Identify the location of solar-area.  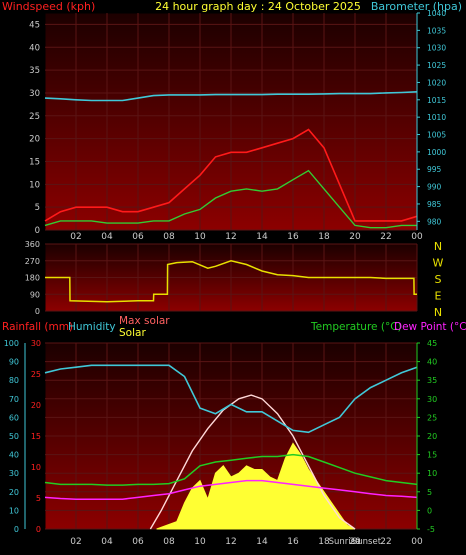
(256, 486).